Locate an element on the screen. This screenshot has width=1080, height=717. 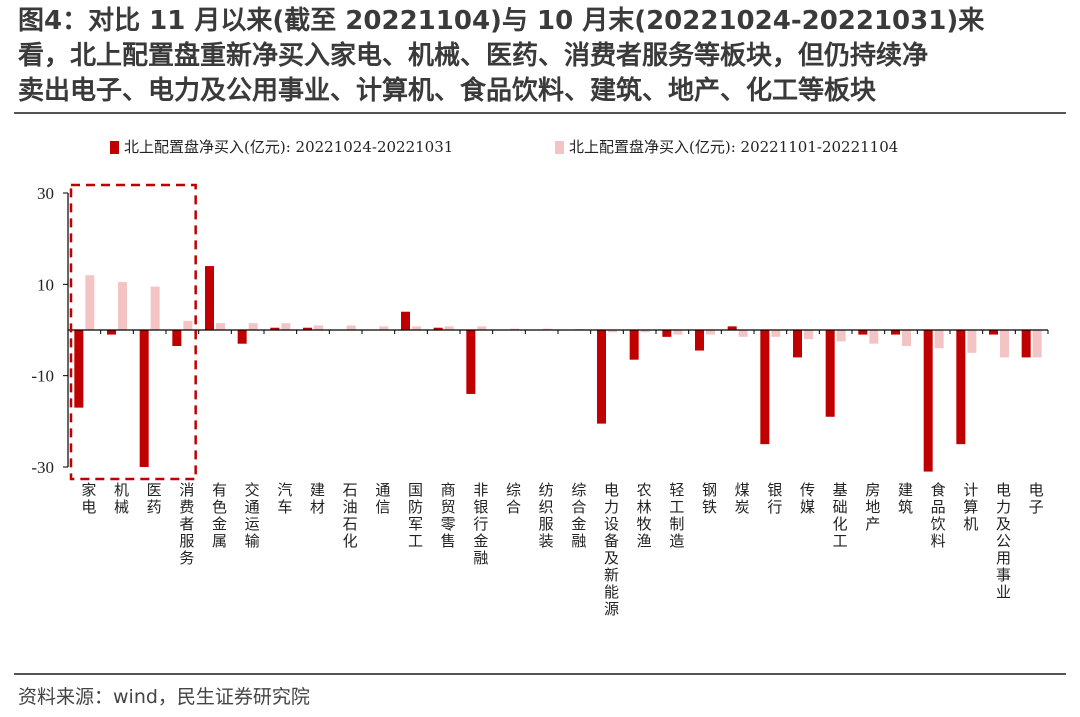
bottom-divider is located at coordinates (540, 674).